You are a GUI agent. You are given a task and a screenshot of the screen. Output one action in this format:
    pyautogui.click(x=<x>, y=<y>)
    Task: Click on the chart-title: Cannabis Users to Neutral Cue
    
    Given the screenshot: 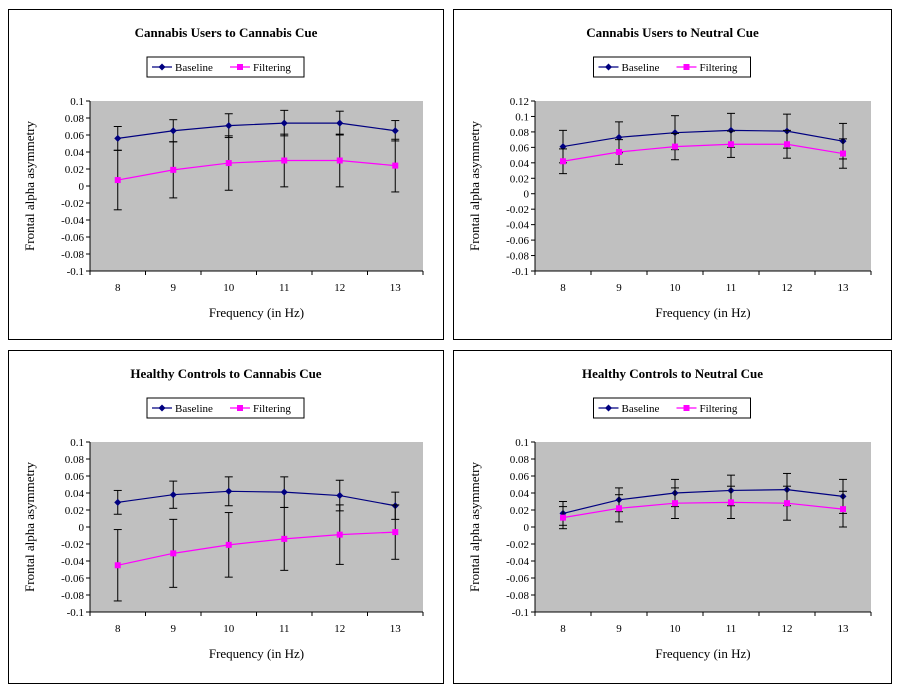 What is the action you would take?
    pyautogui.click(x=672, y=32)
    